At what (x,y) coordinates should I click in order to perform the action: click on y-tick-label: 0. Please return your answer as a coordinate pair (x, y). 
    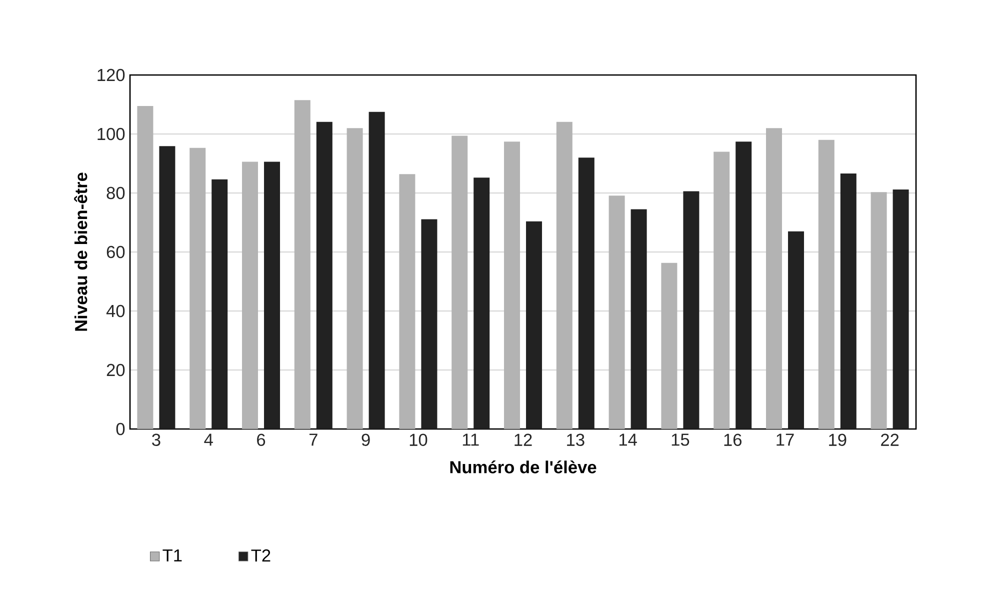
    Looking at the image, I should click on (120, 429).